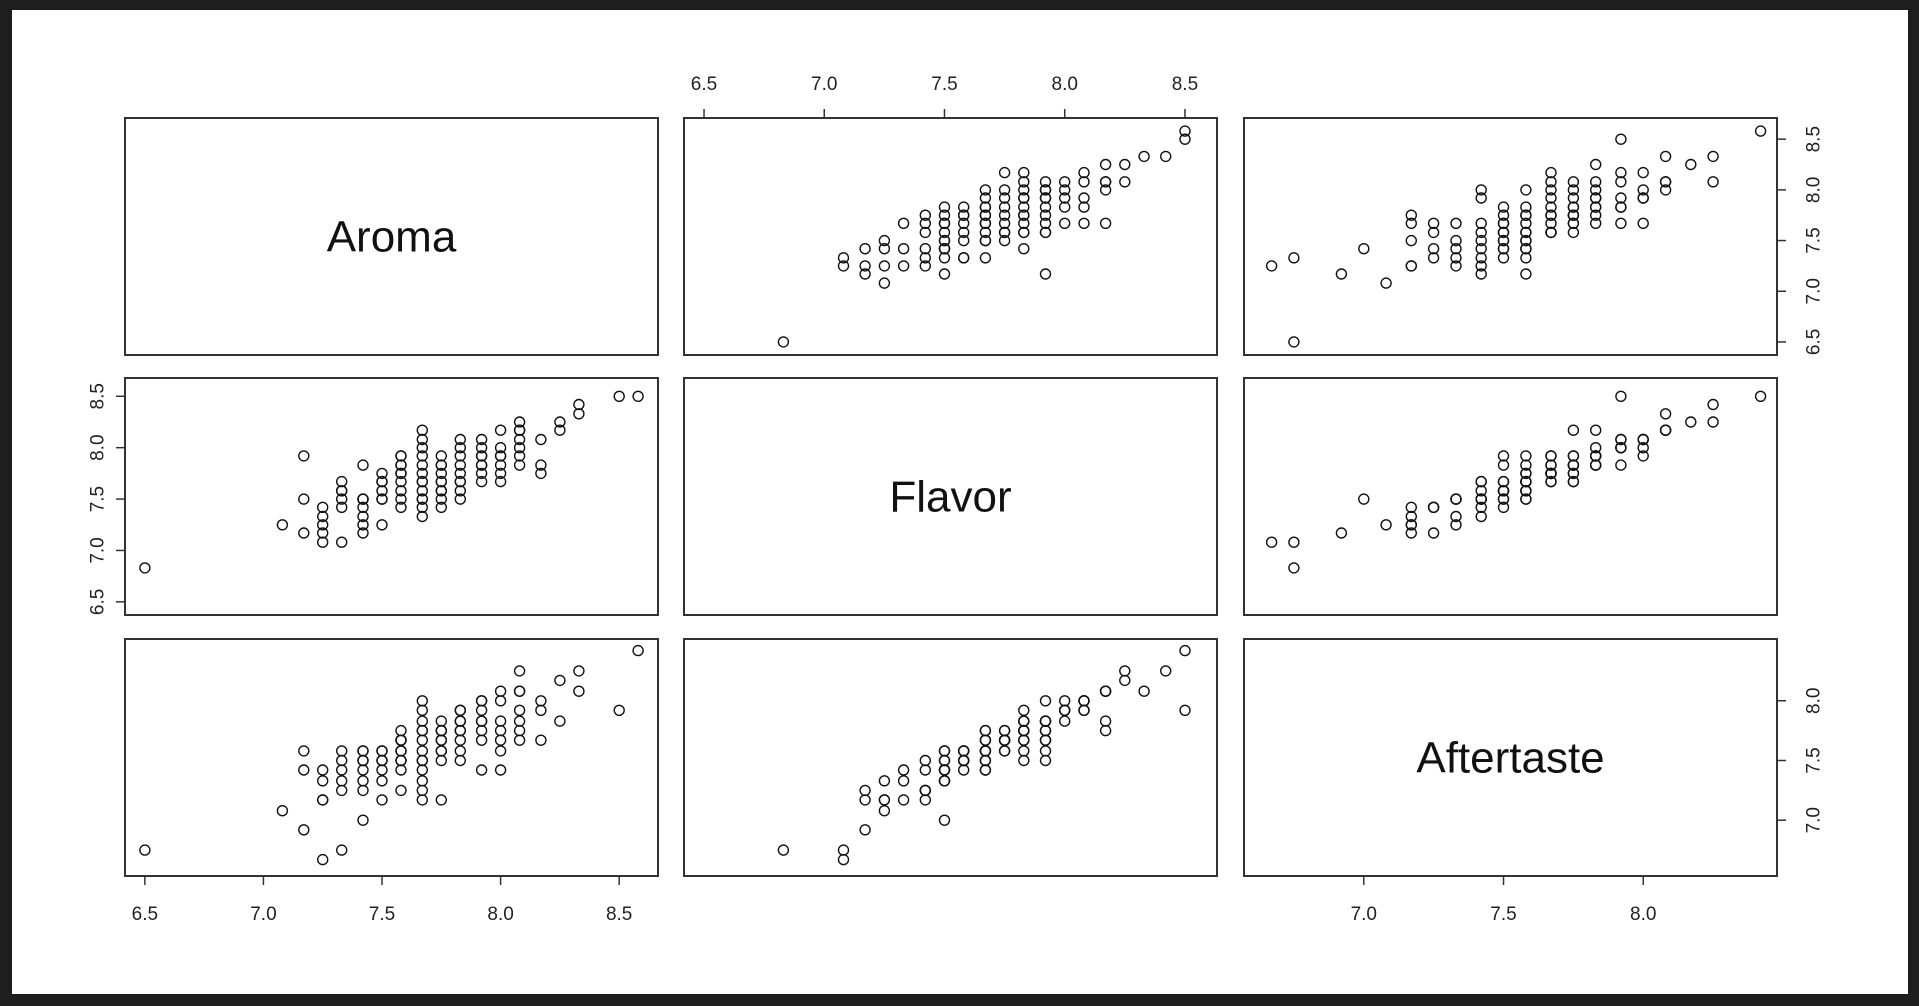 Image resolution: width=1919 pixels, height=1006 pixels. Describe the element at coordinates (950, 496) in the screenshot. I see `panel-frame-r2-c2` at that location.